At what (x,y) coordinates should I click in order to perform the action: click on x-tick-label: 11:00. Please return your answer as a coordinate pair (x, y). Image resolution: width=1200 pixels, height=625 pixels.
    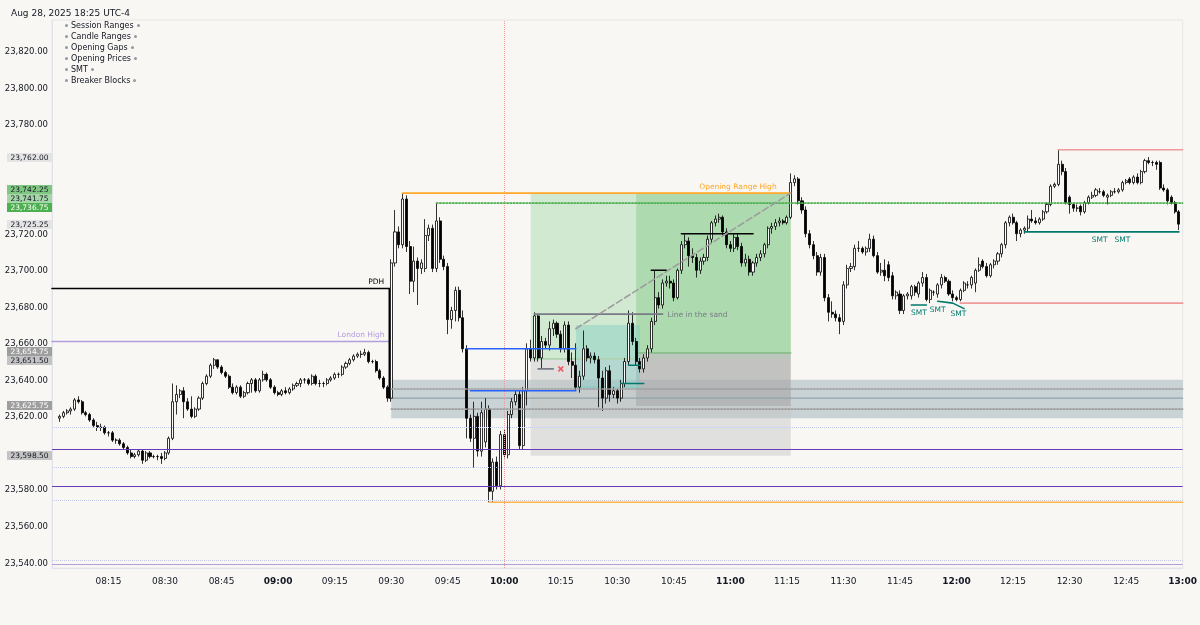
    Looking at the image, I should click on (730, 580).